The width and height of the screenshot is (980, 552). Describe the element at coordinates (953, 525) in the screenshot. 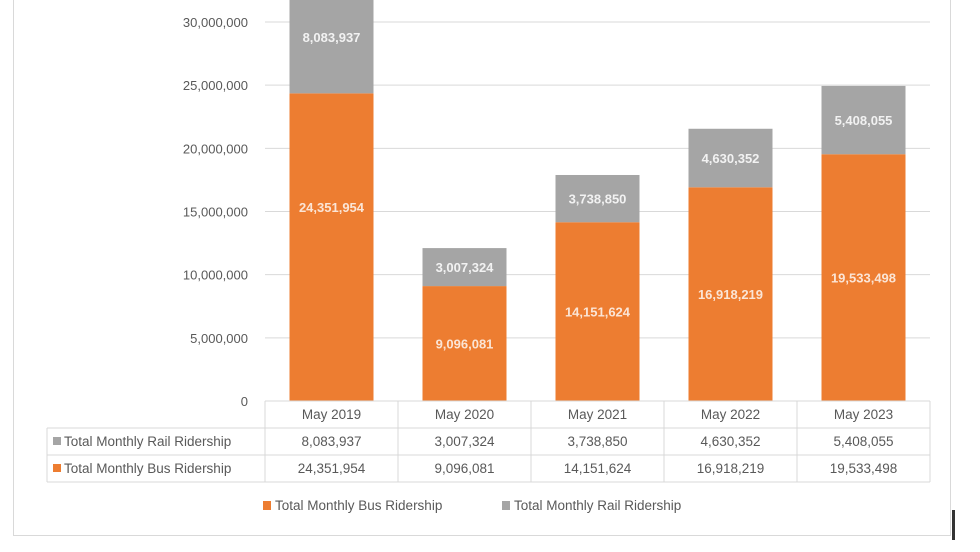

I see `text-cursor` at that location.